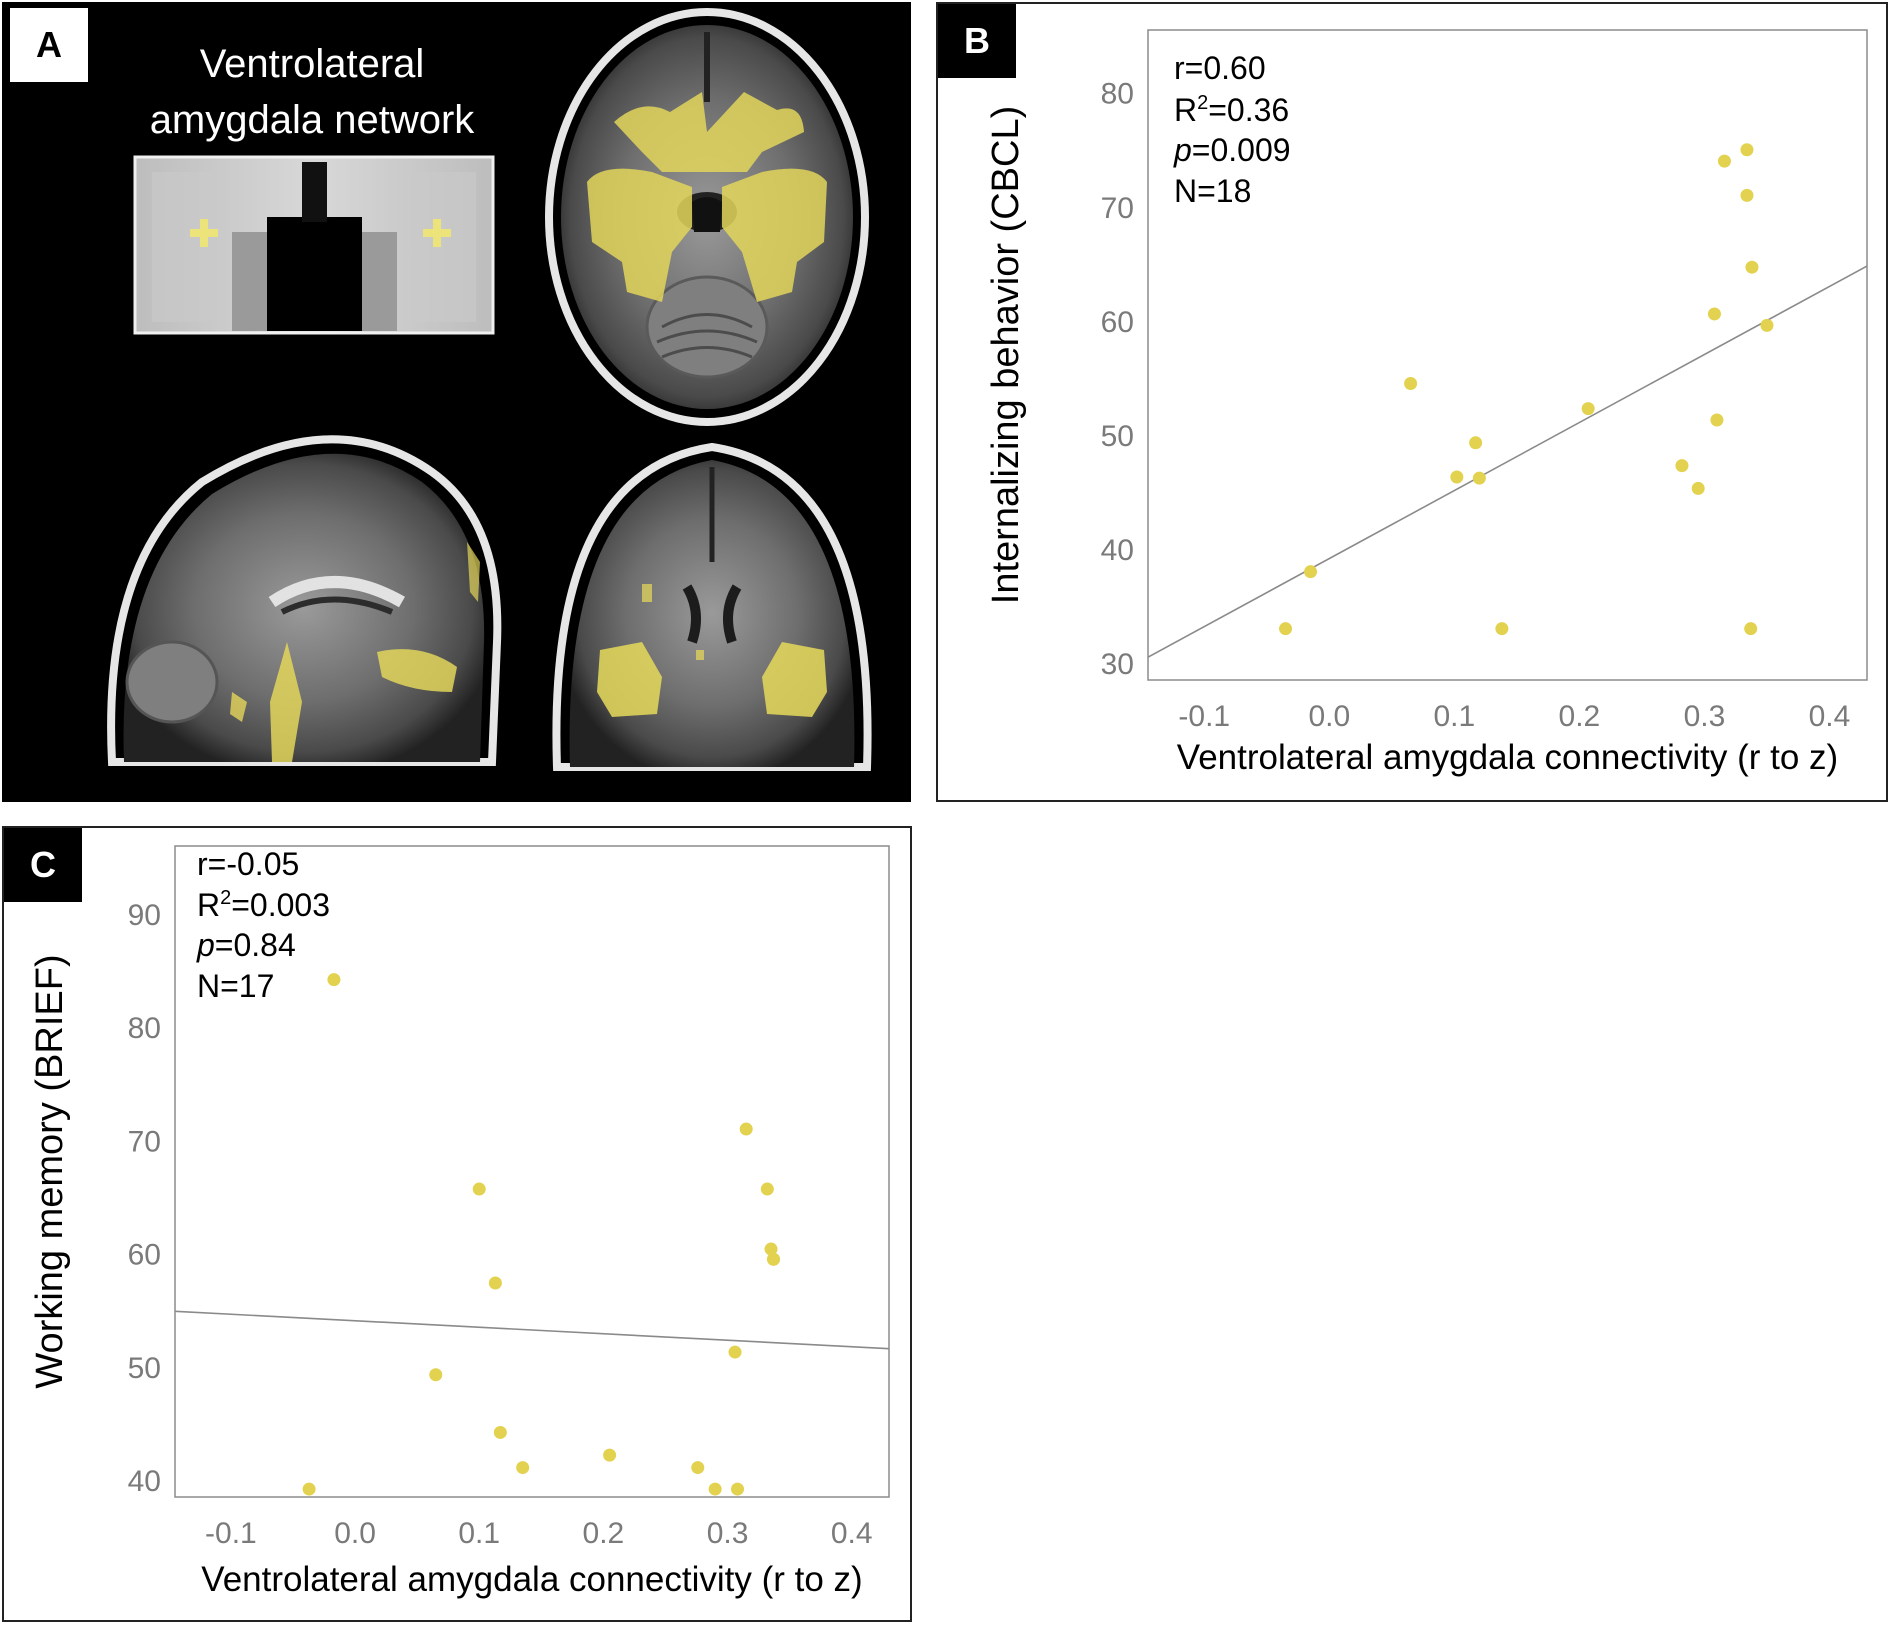 The image size is (1890, 1625). I want to click on stat-n-c: N=17, so click(235, 986).